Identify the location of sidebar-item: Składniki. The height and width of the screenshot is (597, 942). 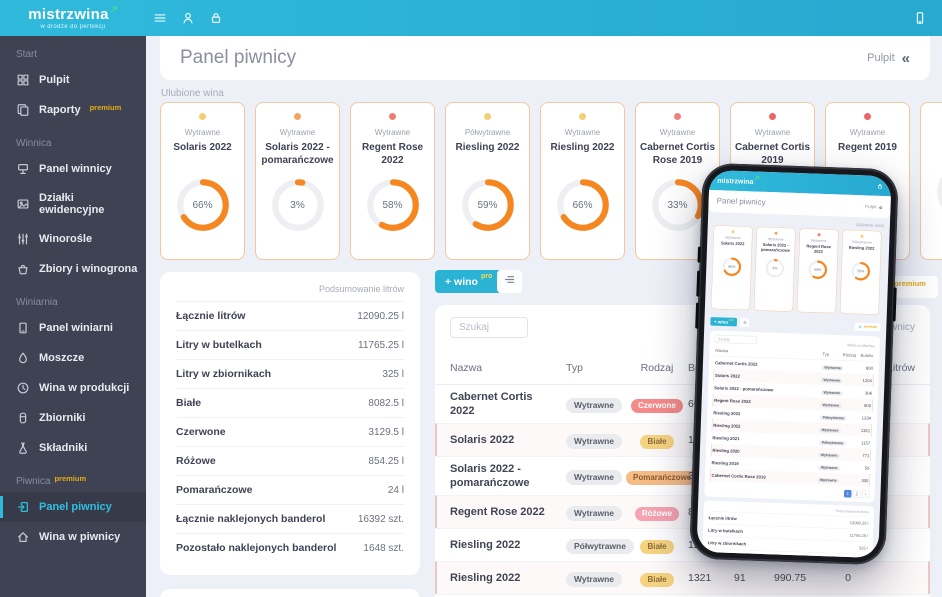
(73, 448).